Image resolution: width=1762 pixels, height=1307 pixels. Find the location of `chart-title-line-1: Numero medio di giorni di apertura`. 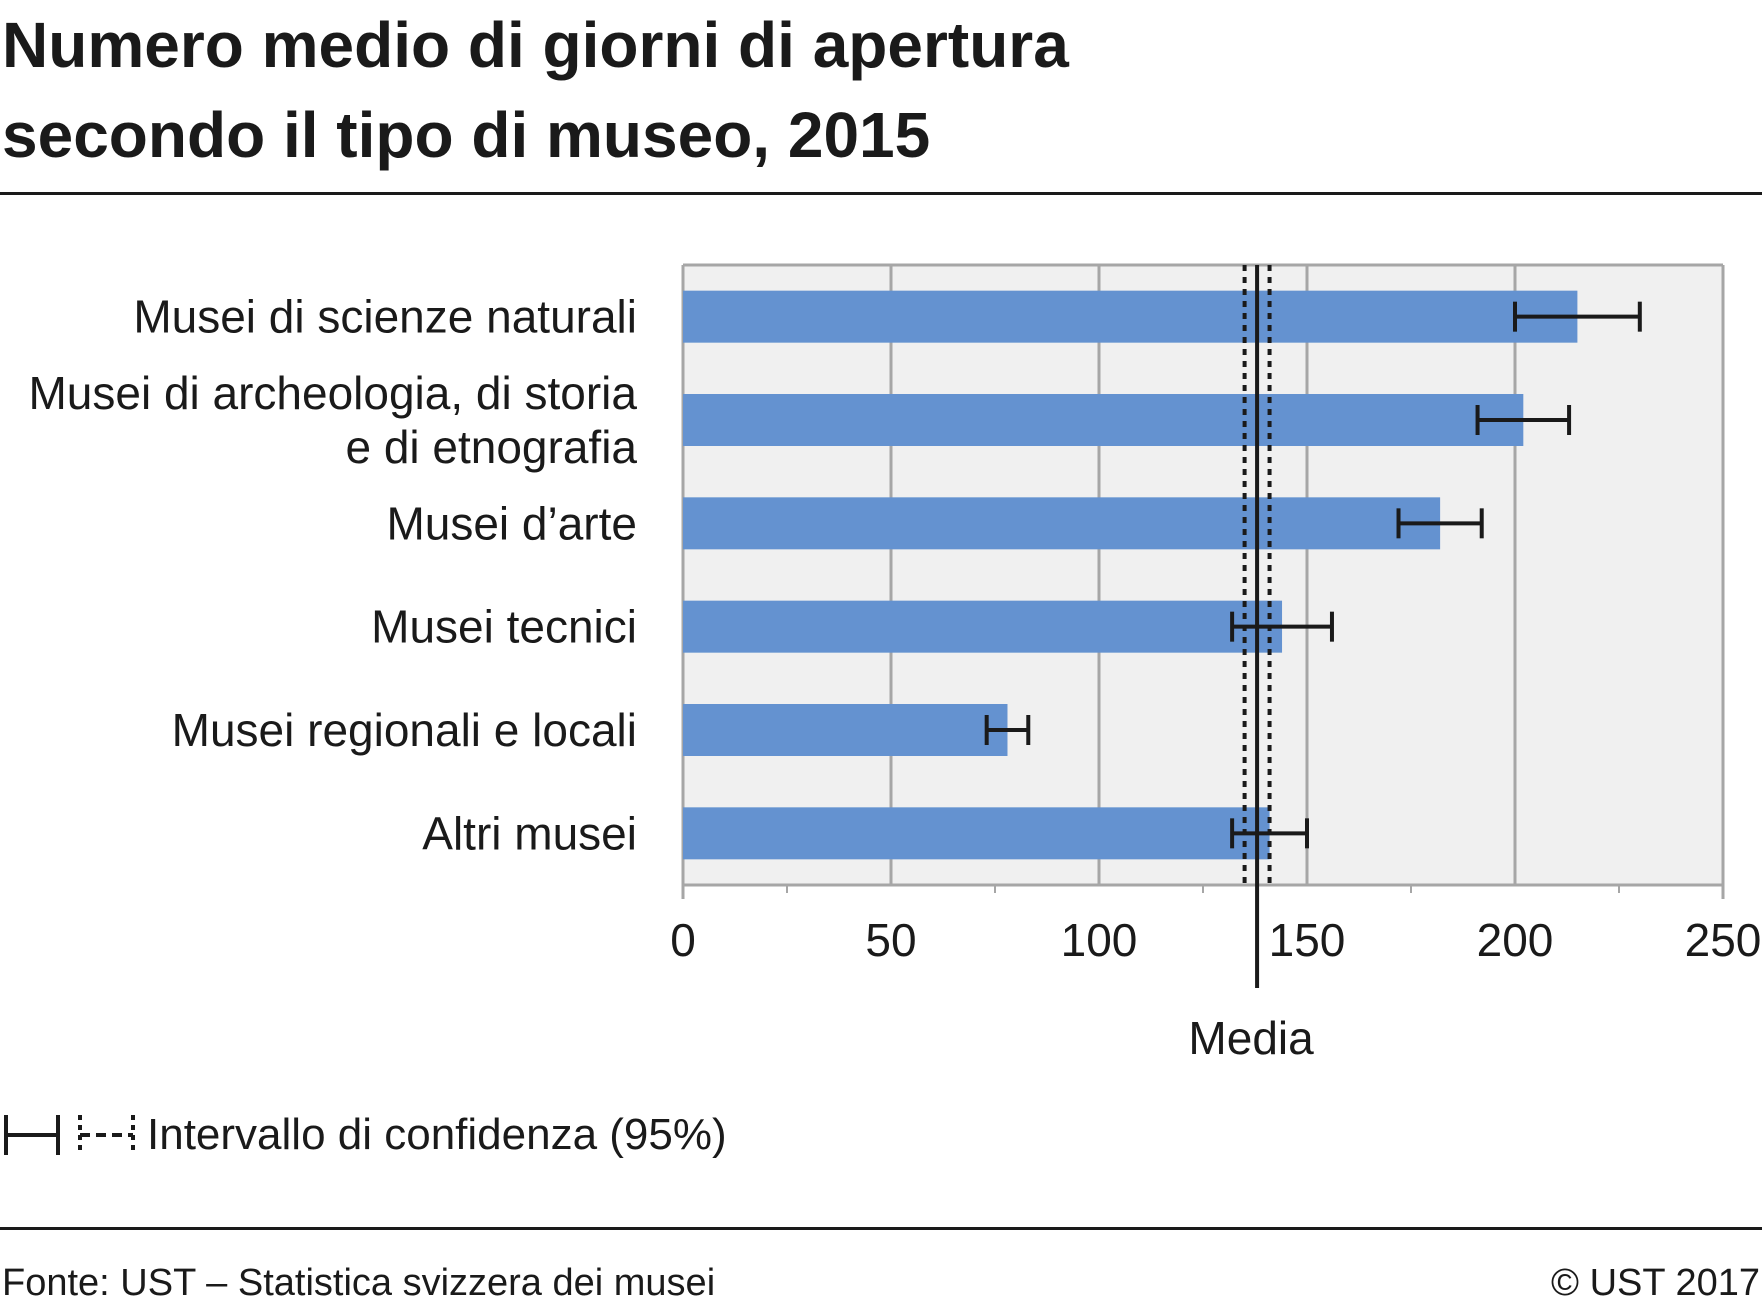

chart-title-line-1: Numero medio di giorni di apertura is located at coordinates (535, 45).